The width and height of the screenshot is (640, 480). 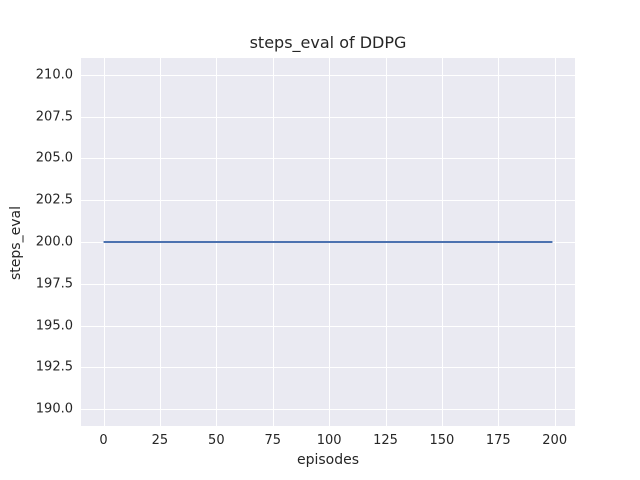 What do you see at coordinates (328, 42) in the screenshot?
I see `chart-title: steps_eval of DDPG` at bounding box center [328, 42].